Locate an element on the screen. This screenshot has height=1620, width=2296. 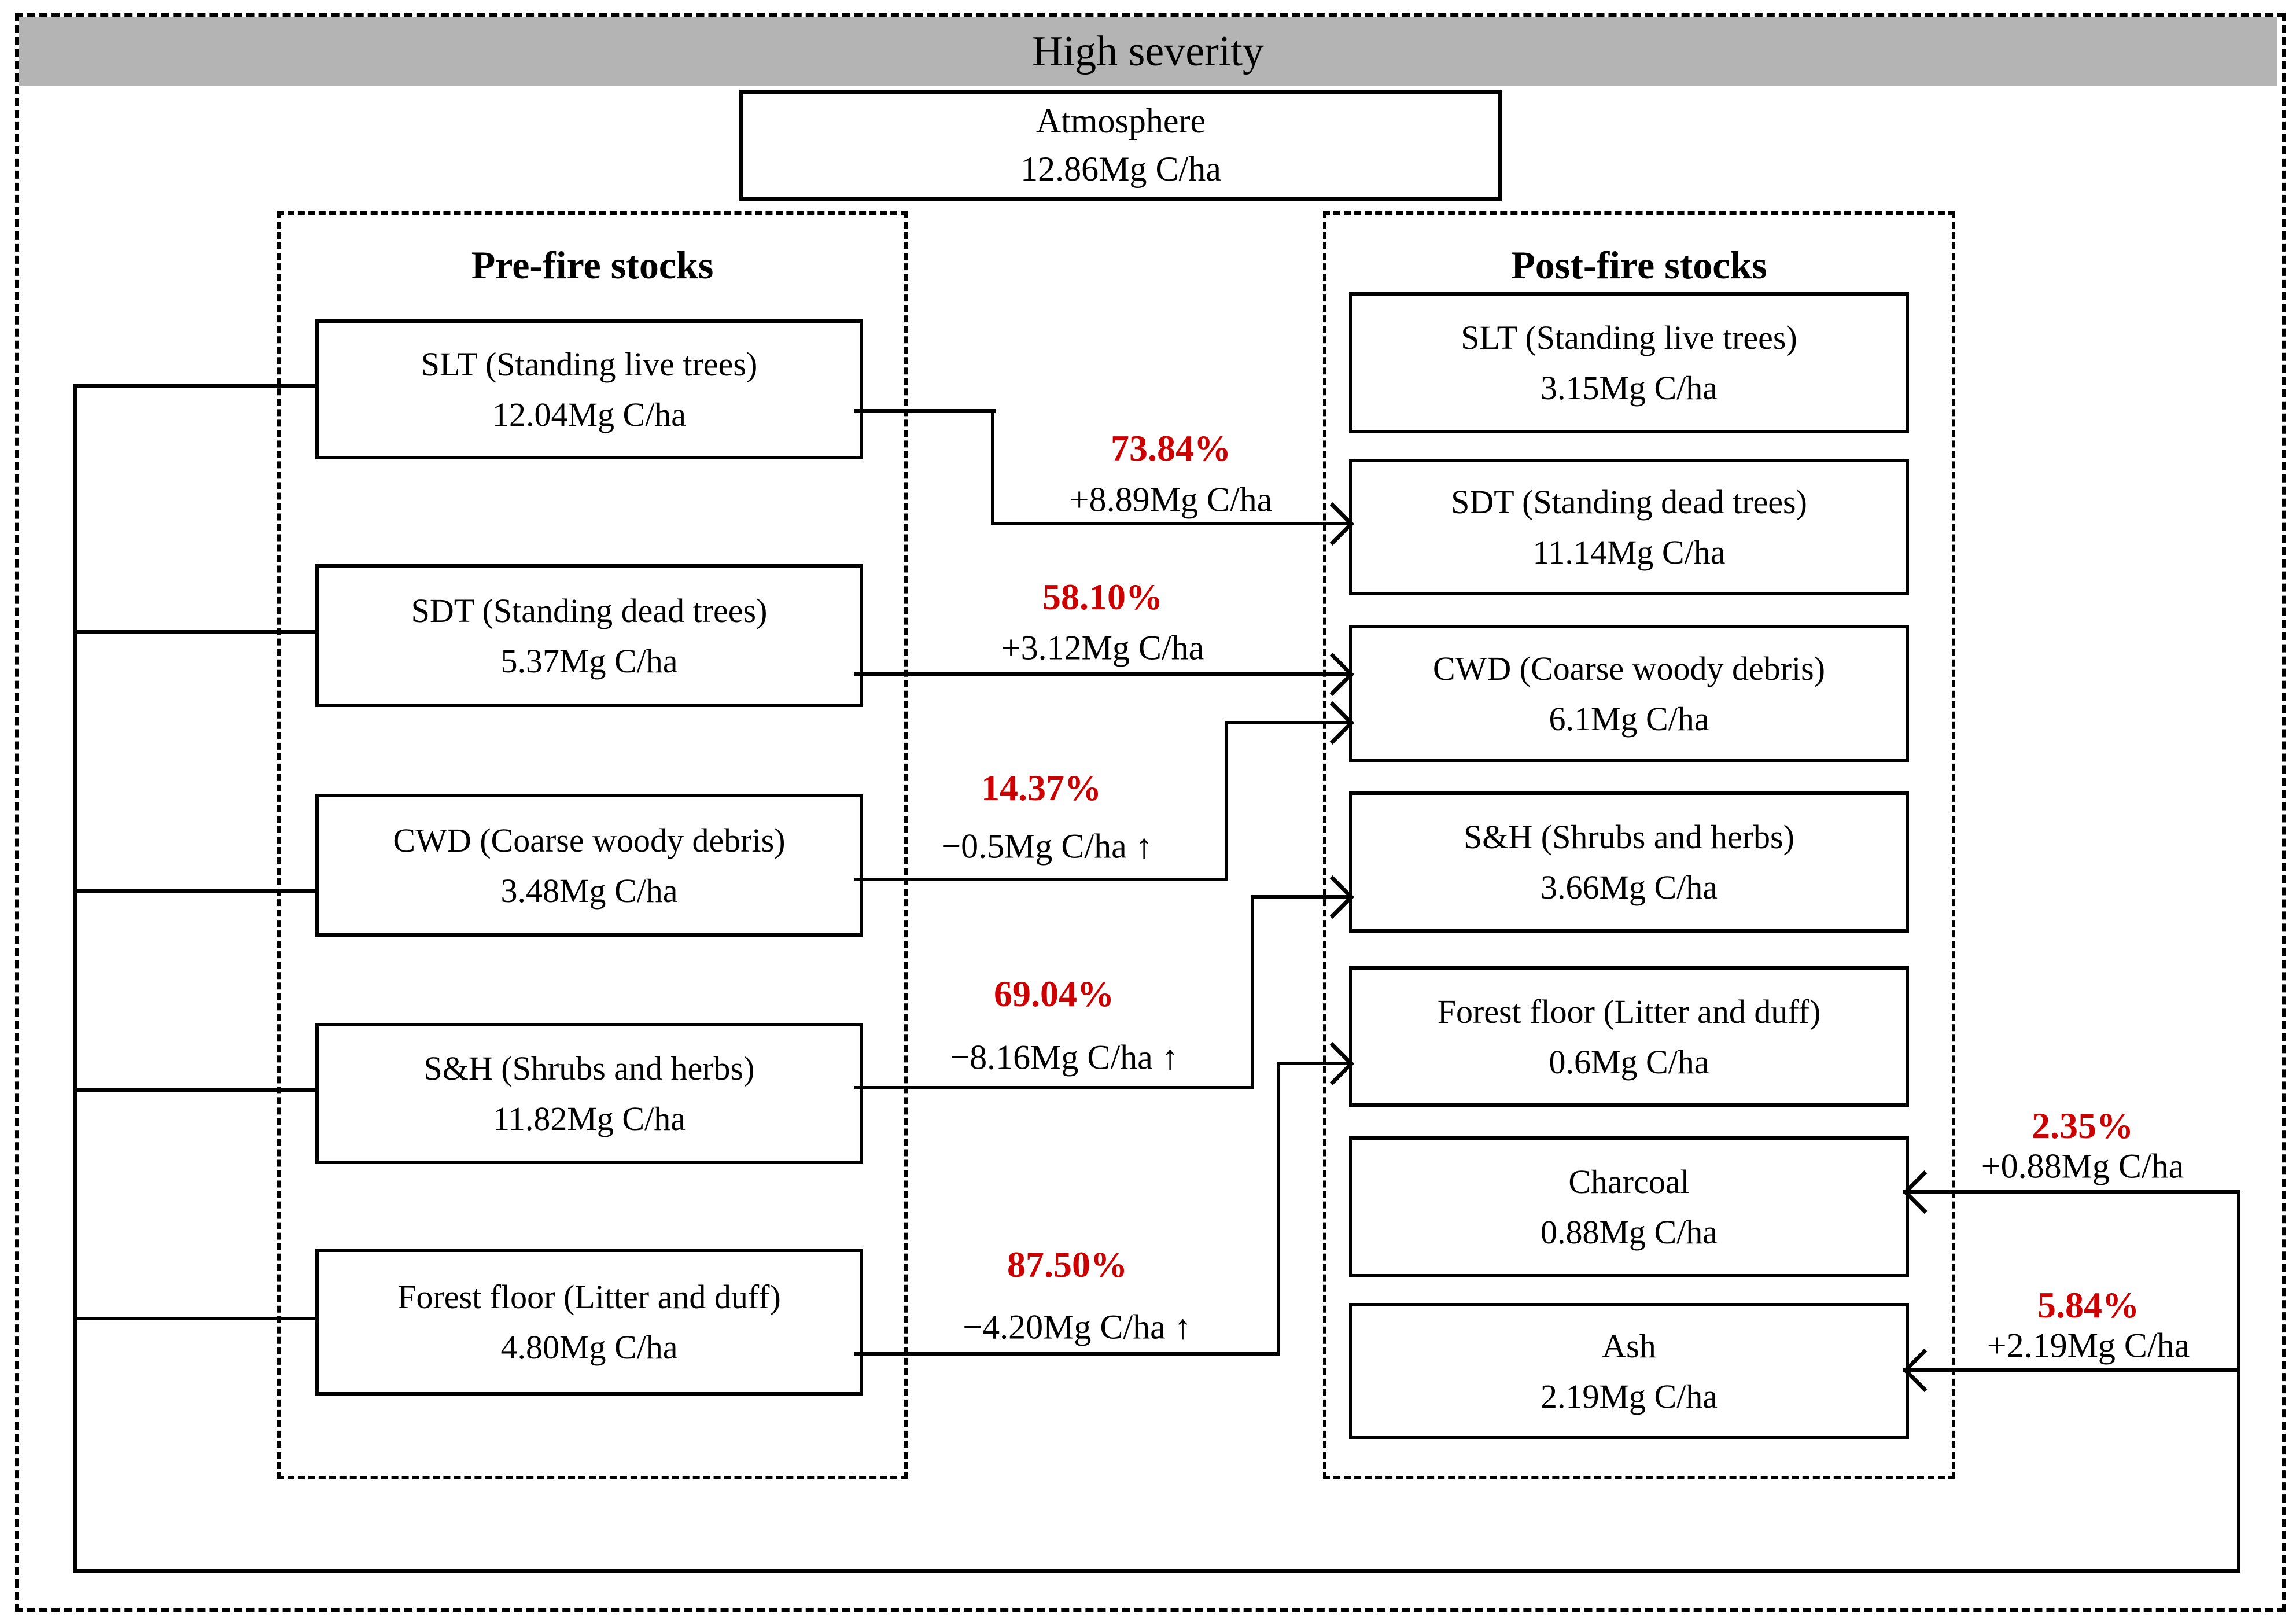
pre-stock-sh-value: 11.82Mg C/ha is located at coordinates (589, 1118).